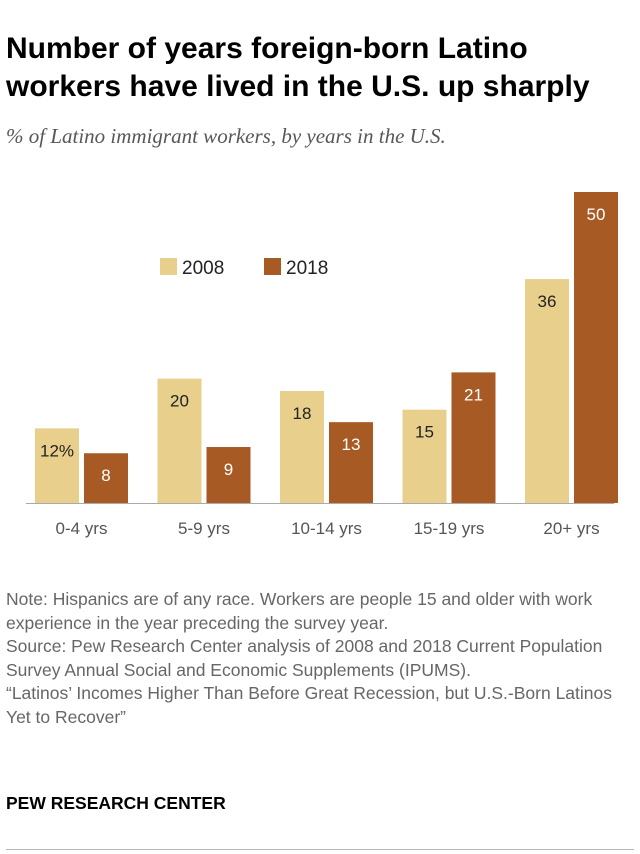  Describe the element at coordinates (81, 483) in the screenshot. I see `bar-group: 12% 8 0-4 yrs` at that location.